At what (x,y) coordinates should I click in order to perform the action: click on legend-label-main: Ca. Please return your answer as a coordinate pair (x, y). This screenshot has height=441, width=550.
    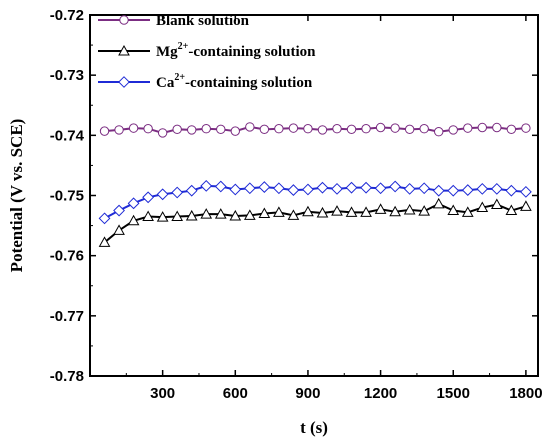
    Looking at the image, I should click on (165, 83).